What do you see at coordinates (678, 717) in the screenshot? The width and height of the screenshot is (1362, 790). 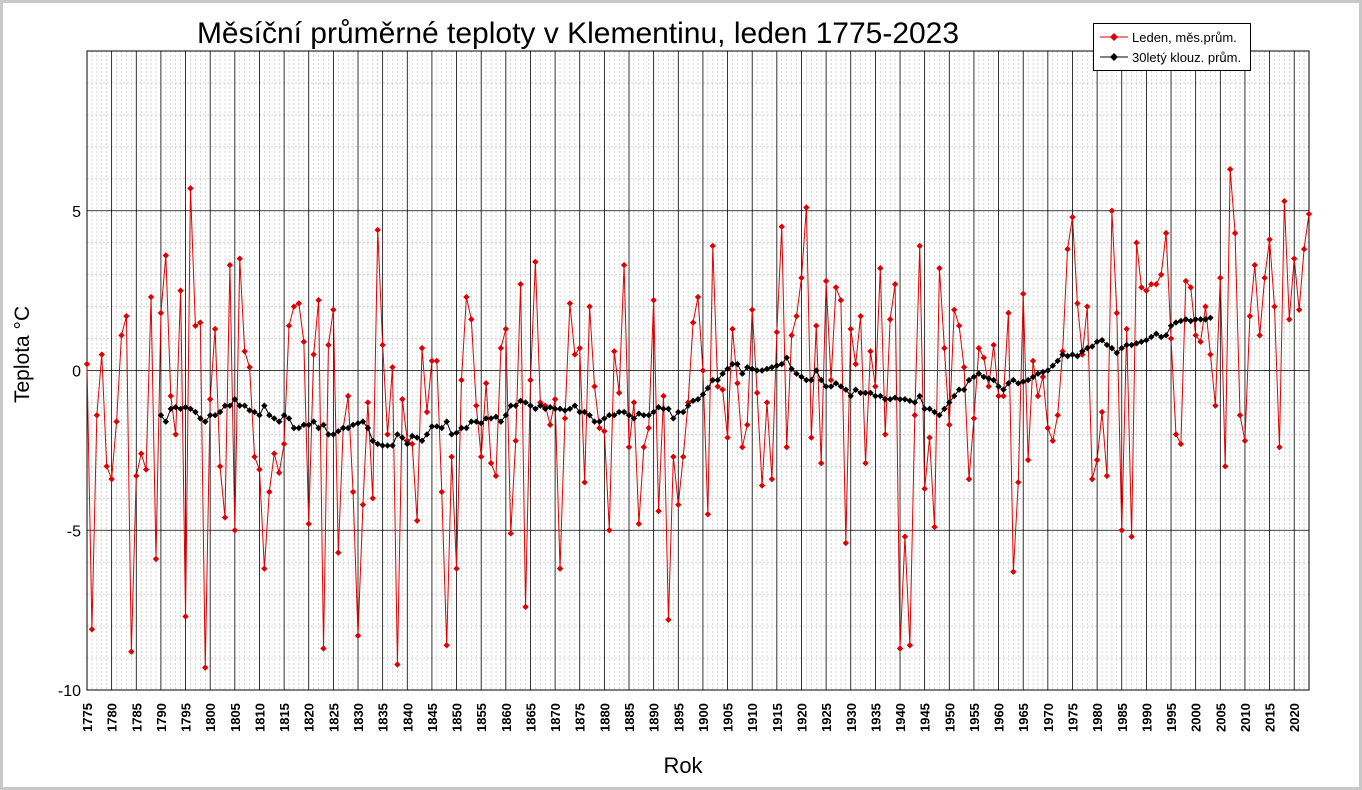 I see `x-tick-label: 1895` at bounding box center [678, 717].